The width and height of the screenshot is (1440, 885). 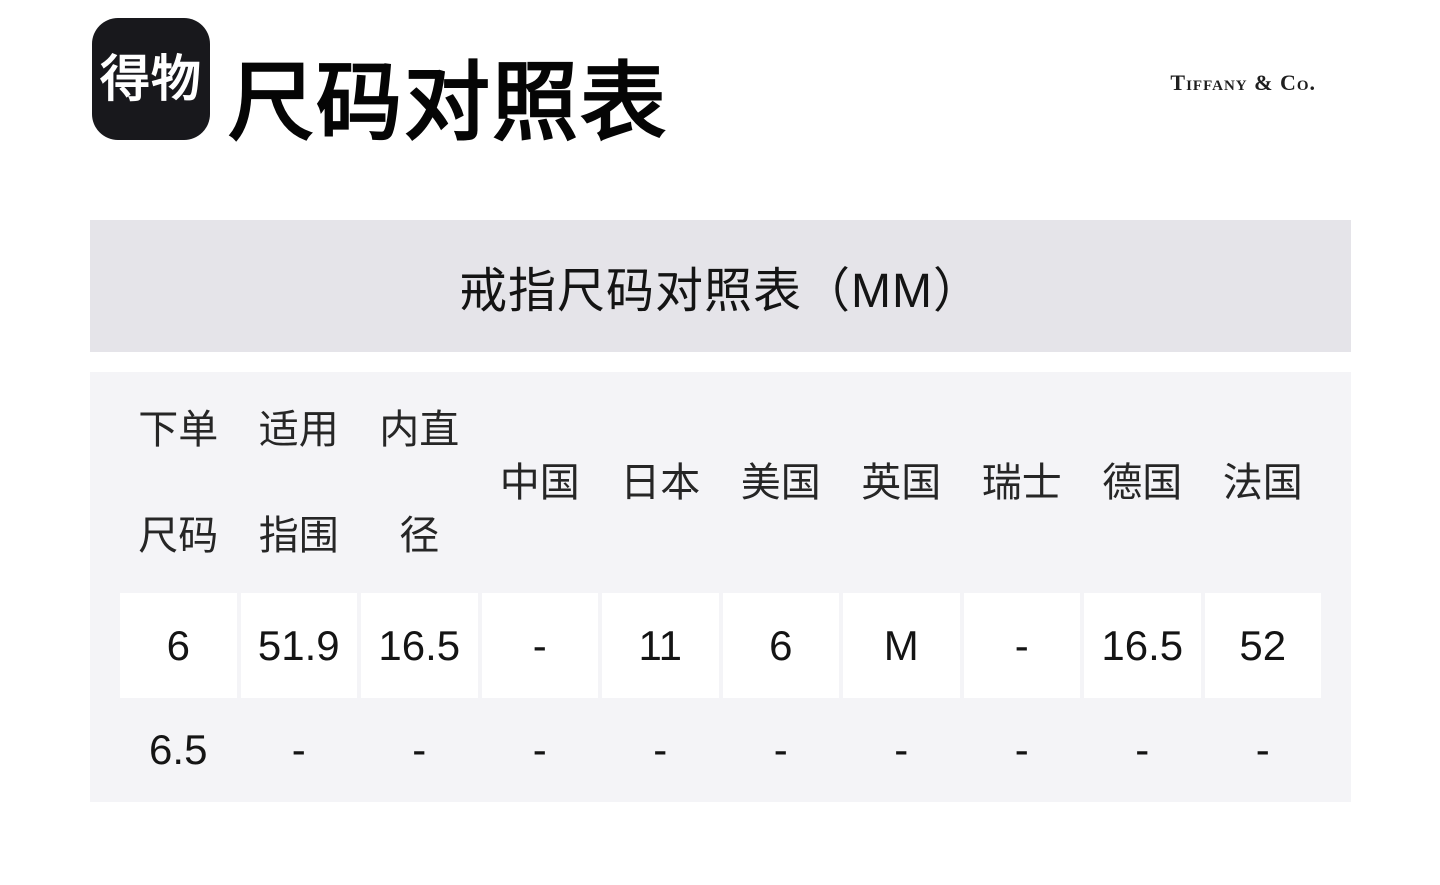 I want to click on column-header: 中国, so click(x=539, y=482).